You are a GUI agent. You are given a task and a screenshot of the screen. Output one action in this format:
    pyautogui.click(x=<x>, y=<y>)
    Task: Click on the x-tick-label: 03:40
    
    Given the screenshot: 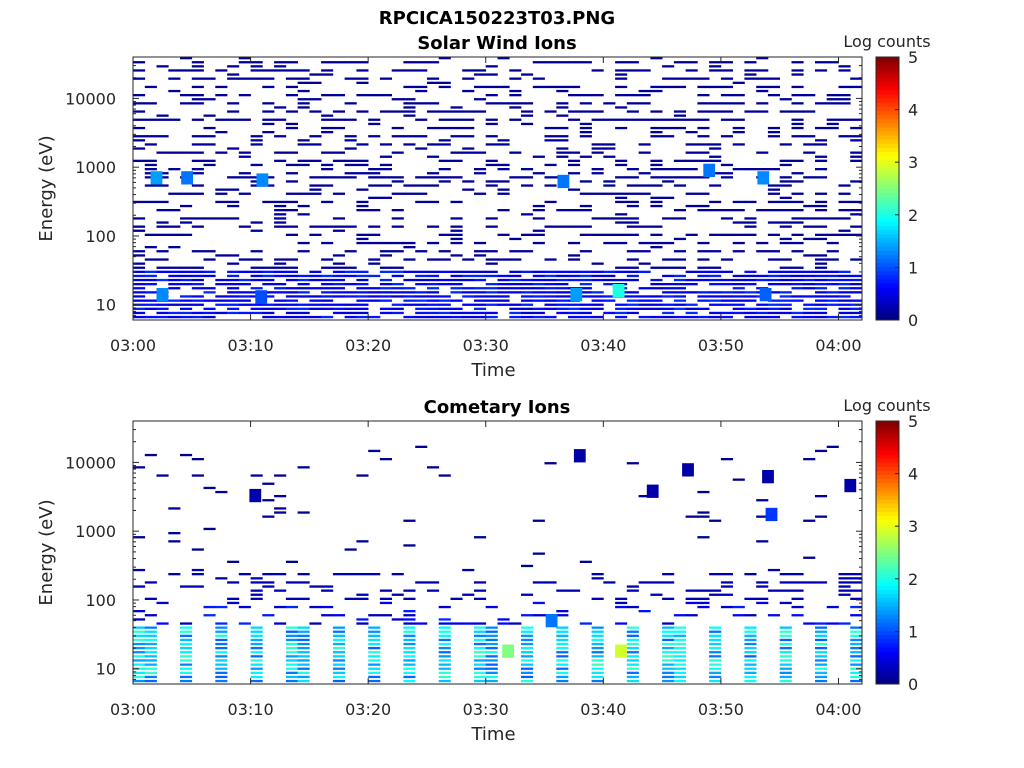 What is the action you would take?
    pyautogui.click(x=603, y=345)
    